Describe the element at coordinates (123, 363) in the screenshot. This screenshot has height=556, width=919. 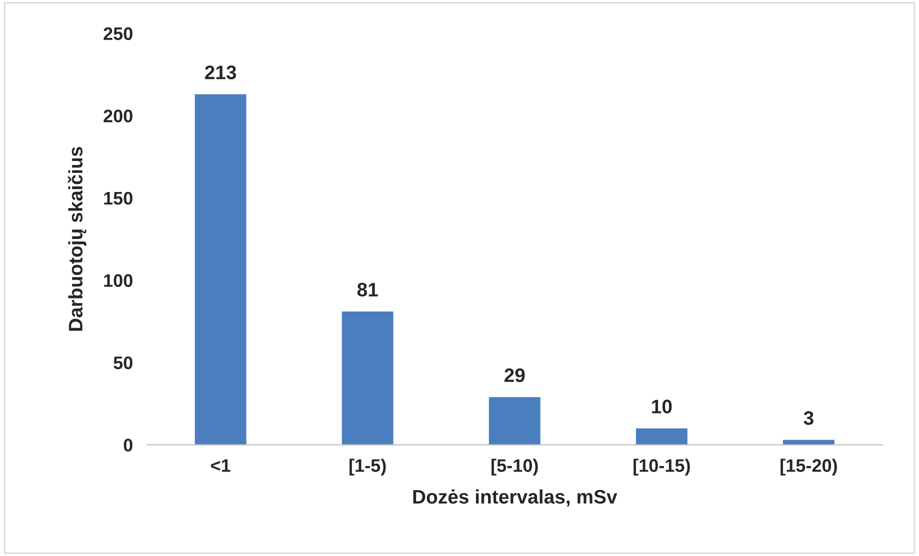
I see `y-tick-label: 50` at that location.